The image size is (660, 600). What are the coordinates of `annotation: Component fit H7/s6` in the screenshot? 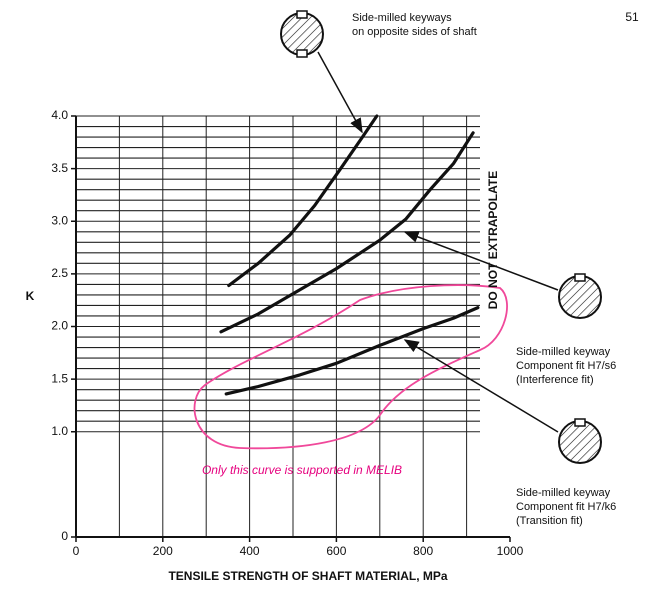 It's located at (566, 366).